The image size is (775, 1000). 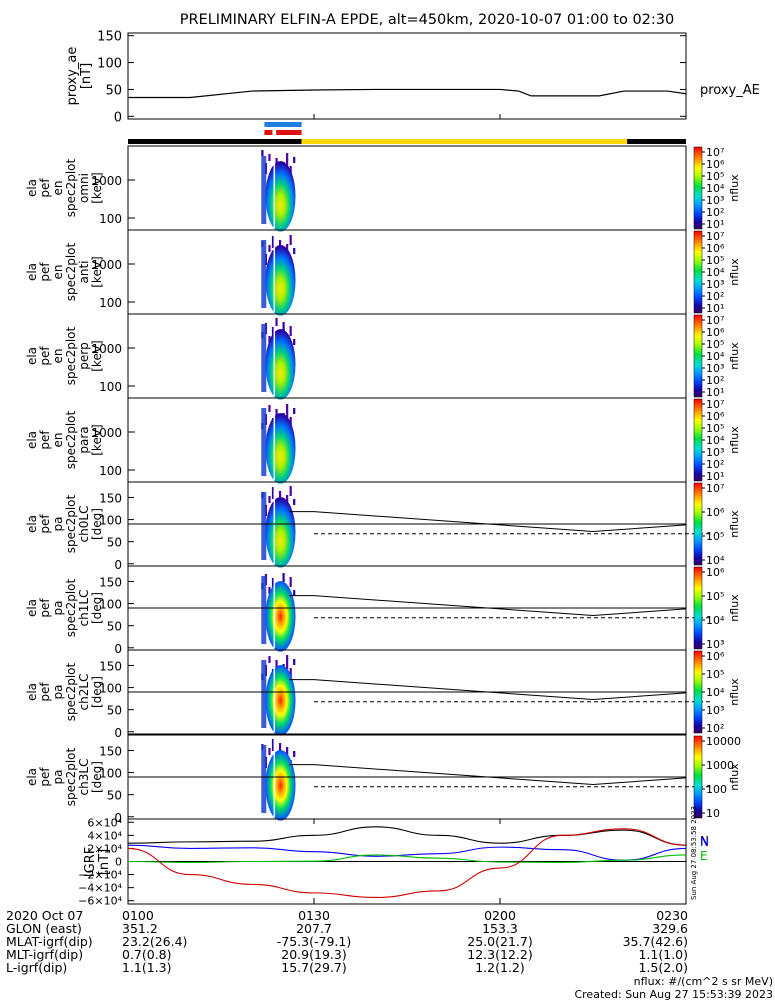 I want to click on time-tick-label: 0200, so click(x=500, y=915).